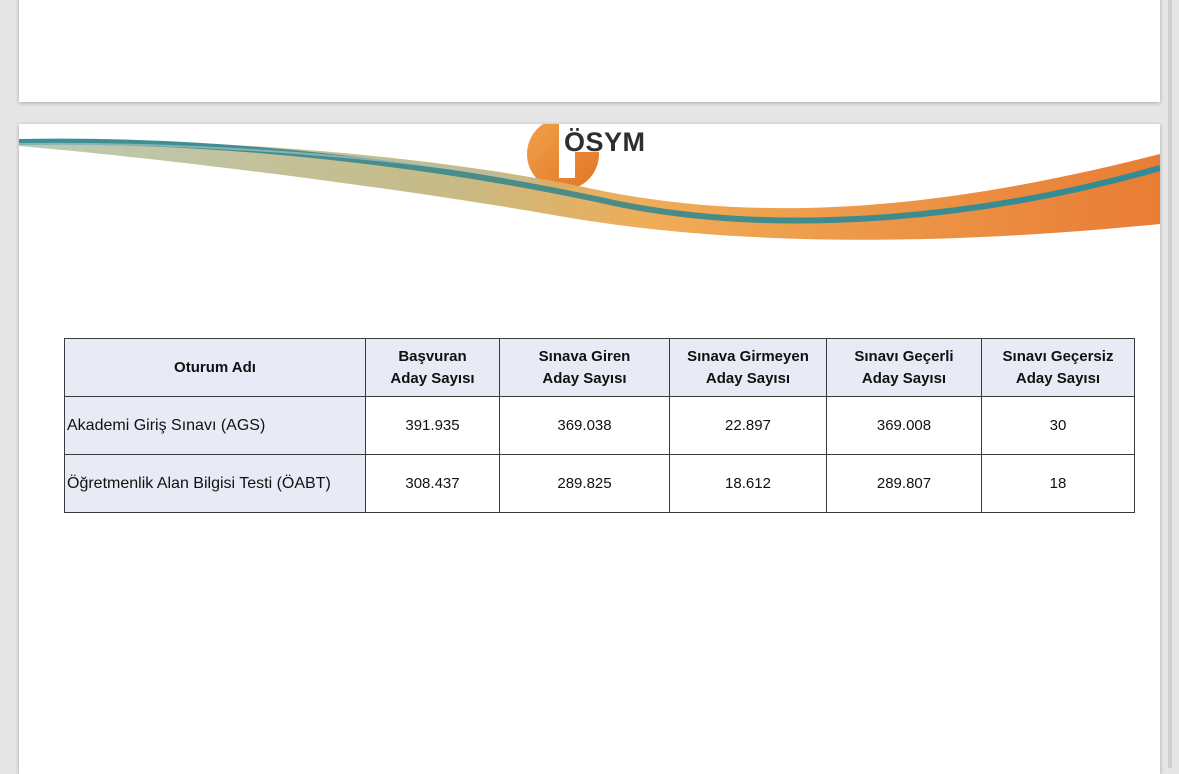 The height and width of the screenshot is (774, 1179). Describe the element at coordinates (605, 142) in the screenshot. I see `osym-logo-text: ÖSYM` at that location.